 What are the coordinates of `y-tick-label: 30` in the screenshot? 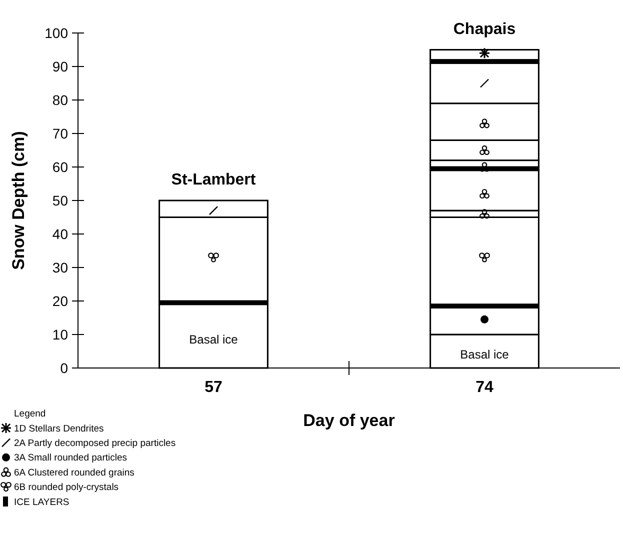 It's located at (60, 267).